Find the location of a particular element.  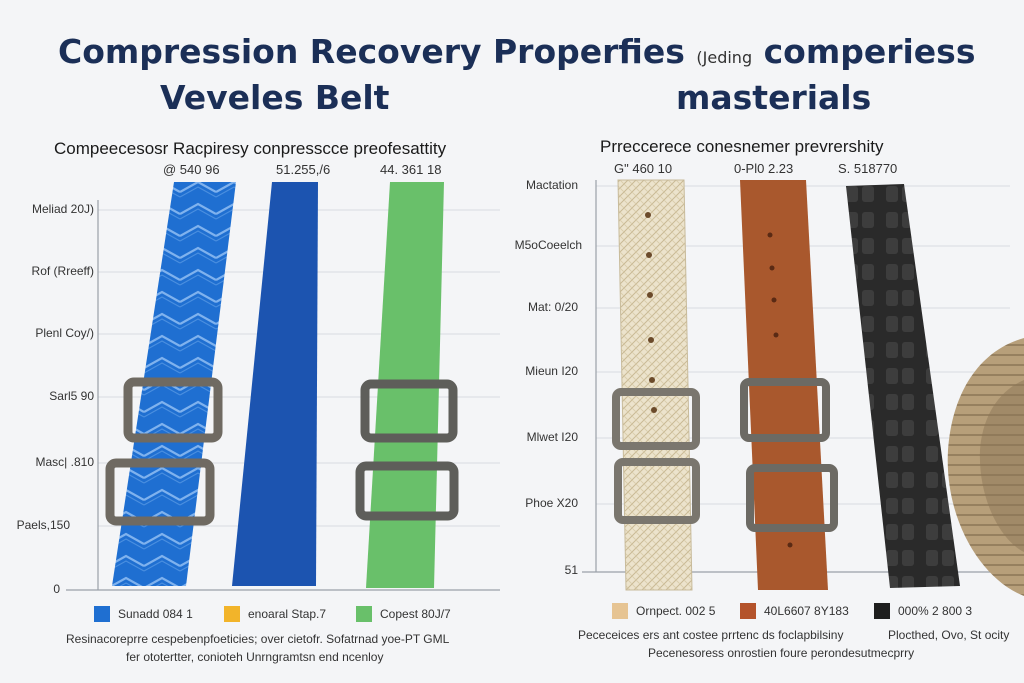

title-line-2-left: Veveles Belt is located at coordinates (275, 97).